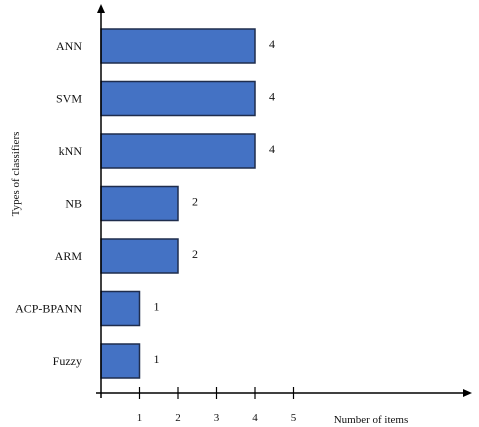  Describe the element at coordinates (195, 254) in the screenshot. I see `value-label-arm: 2` at that location.